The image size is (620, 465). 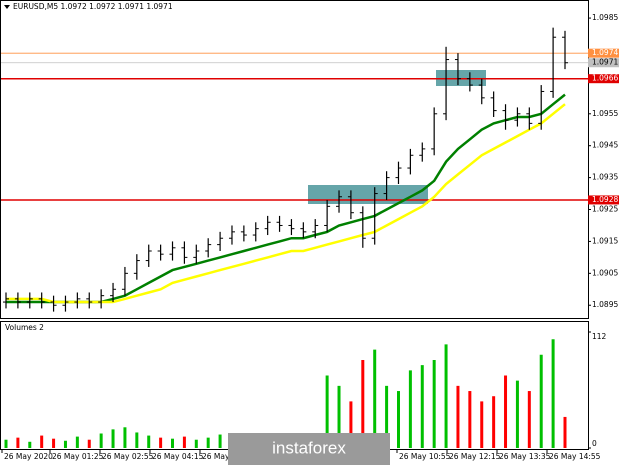 I want to click on time-label: 26 May 02:55, so click(x=128, y=456).